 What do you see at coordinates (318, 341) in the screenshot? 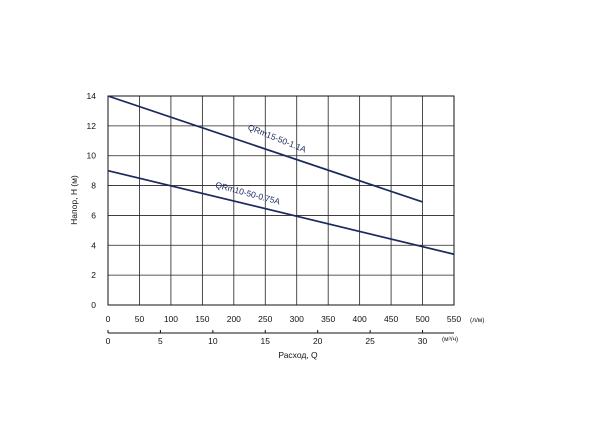
I see `x2-tick-label: 20` at bounding box center [318, 341].